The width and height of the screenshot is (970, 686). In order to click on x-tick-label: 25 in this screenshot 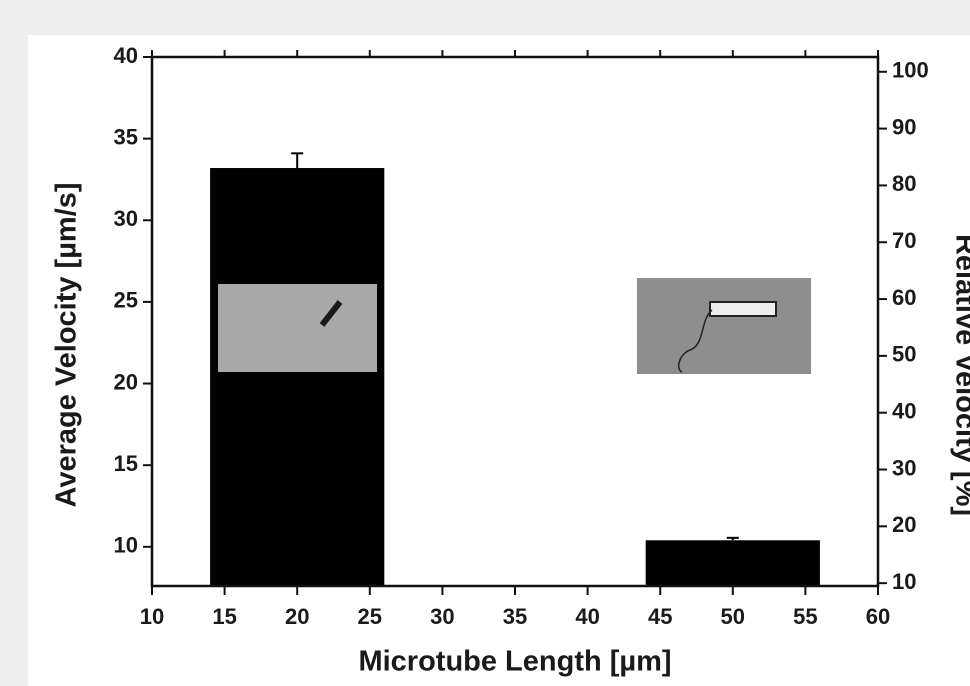, I will do `click(370, 616)`.